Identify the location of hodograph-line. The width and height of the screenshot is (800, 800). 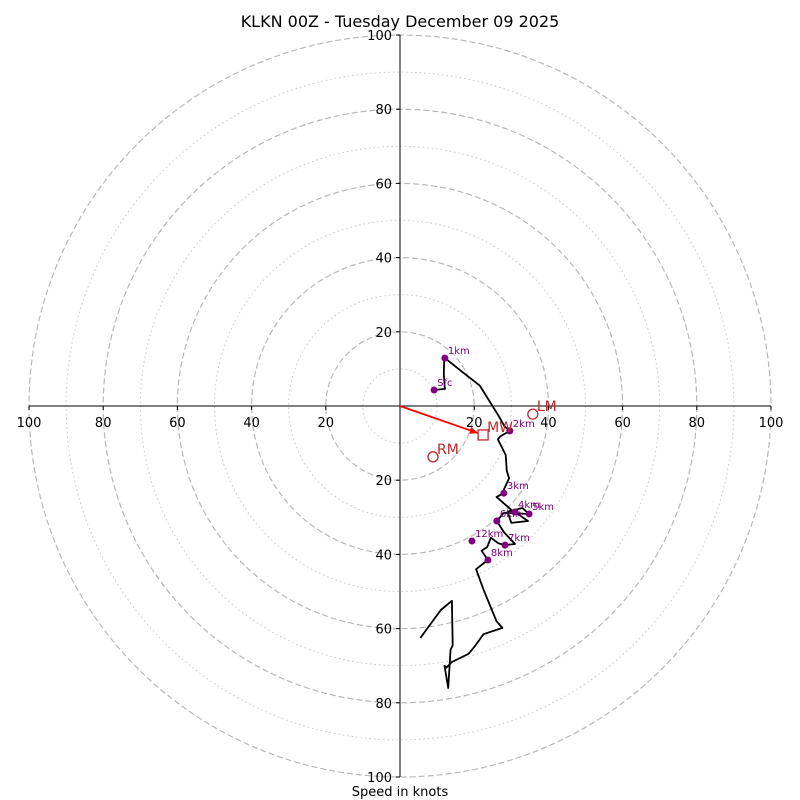
(474, 523).